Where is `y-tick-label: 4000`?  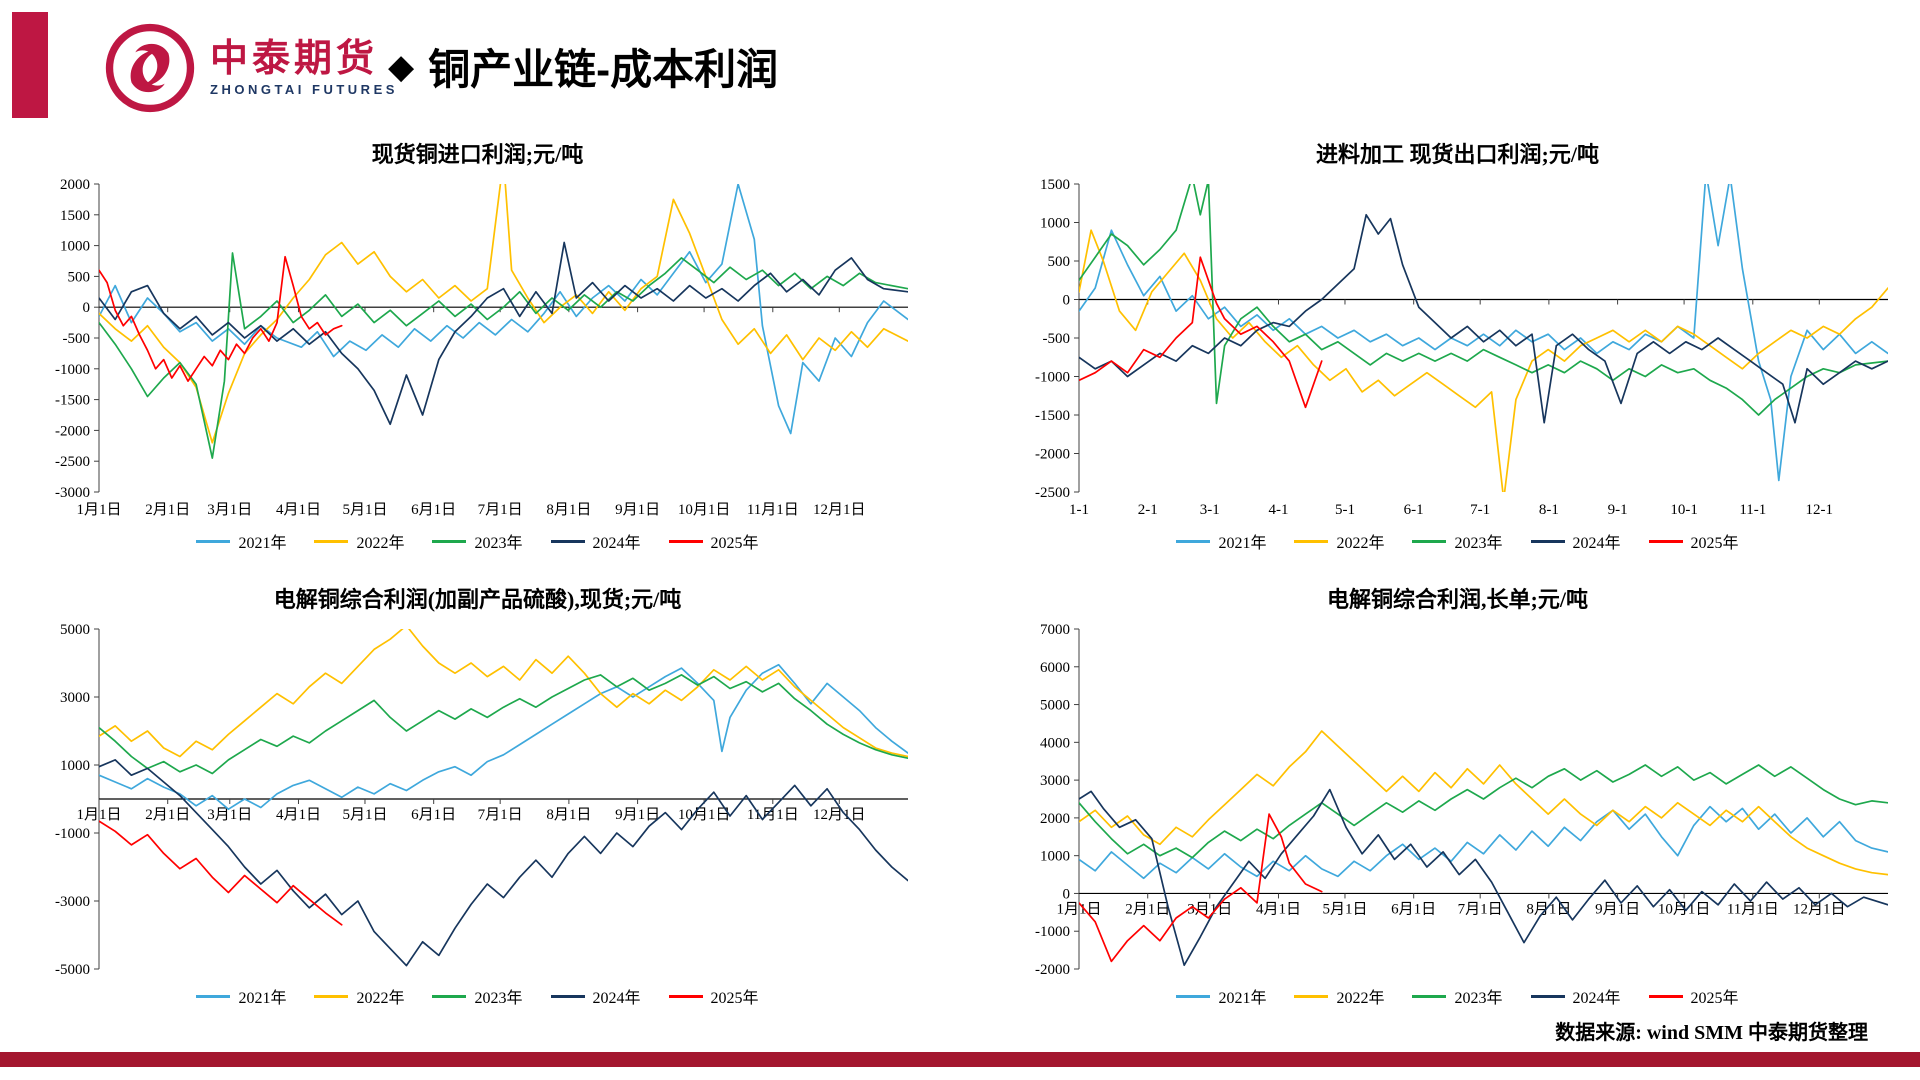 y-tick-label: 4000 is located at coordinates (1055, 743).